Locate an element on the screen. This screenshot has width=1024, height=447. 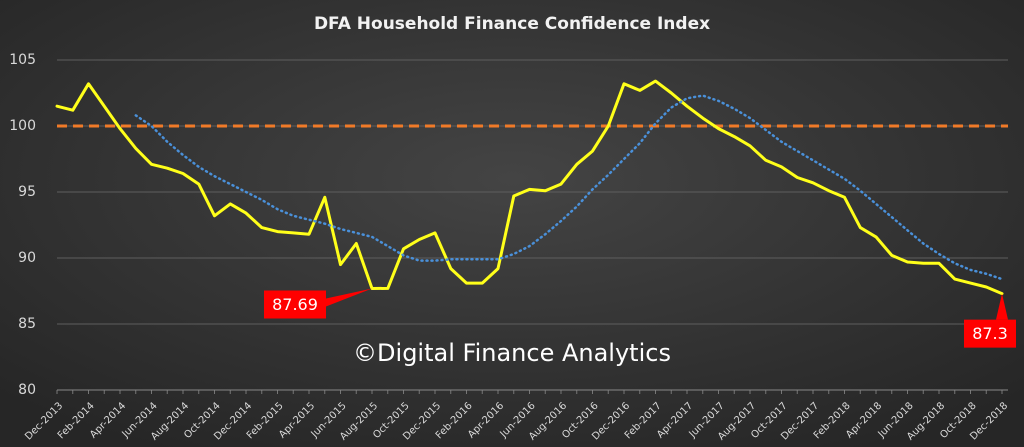
y-tick-label: 100 is located at coordinates (22, 126).